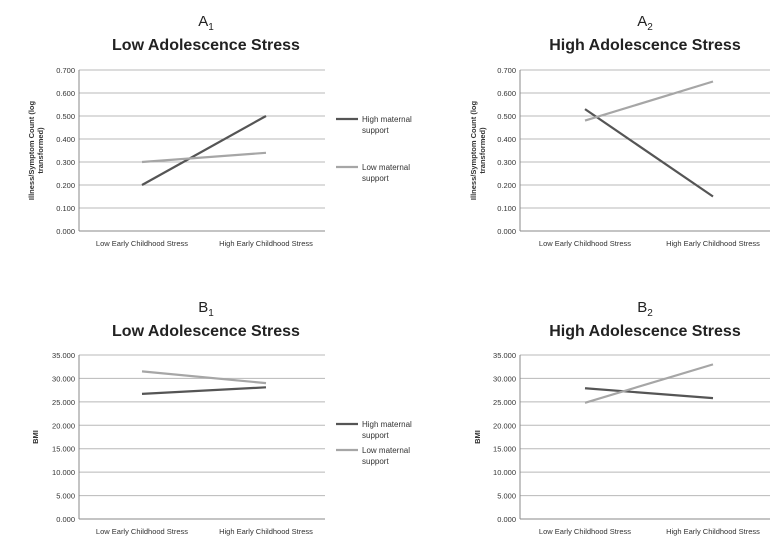  What do you see at coordinates (206, 309) in the screenshot?
I see `panel-letter: B1` at bounding box center [206, 309].